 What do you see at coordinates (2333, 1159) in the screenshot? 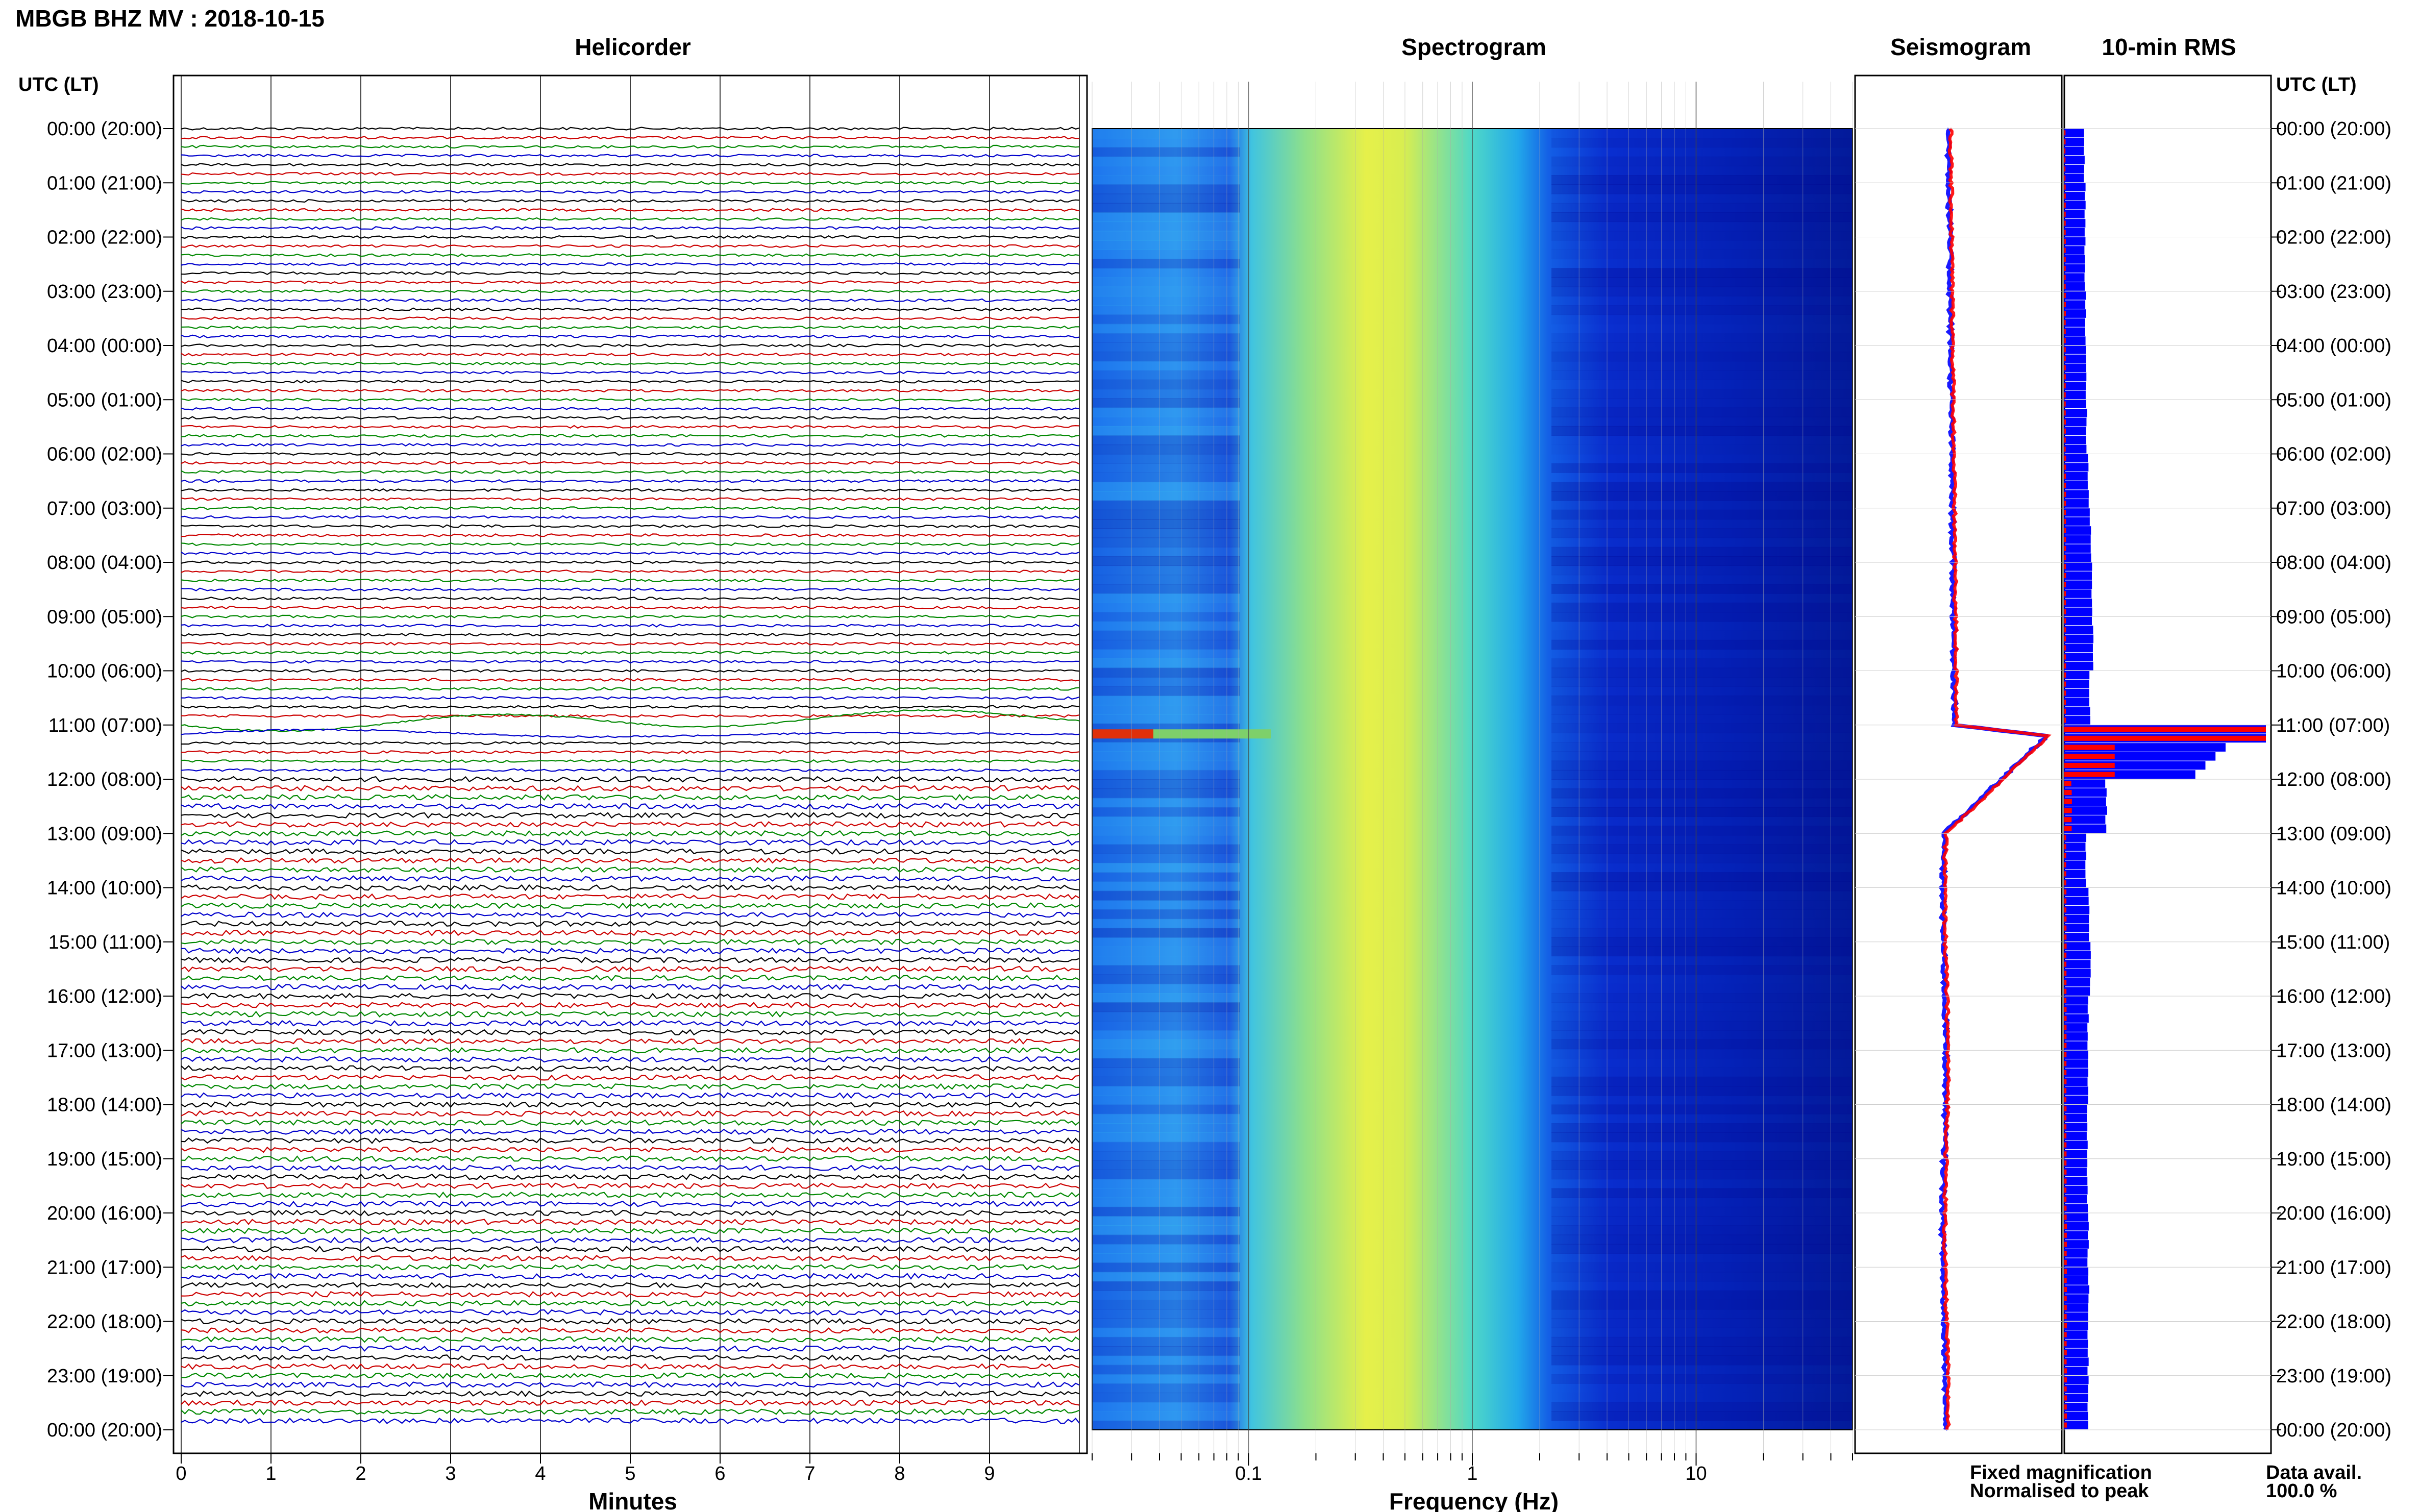
I see `time-label-right: 19:00 (15:00)` at bounding box center [2333, 1159].